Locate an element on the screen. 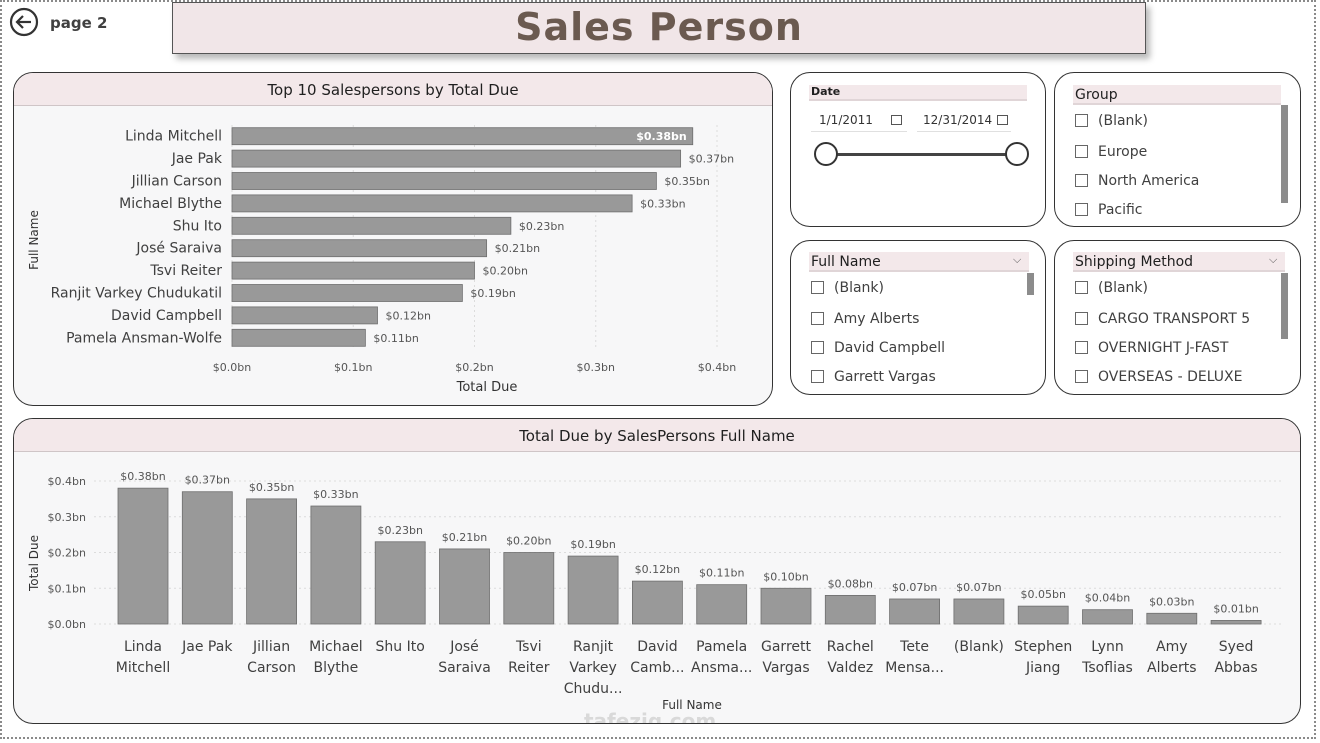 This screenshot has width=1320, height=743. data-label: $0.12bn is located at coordinates (408, 315).